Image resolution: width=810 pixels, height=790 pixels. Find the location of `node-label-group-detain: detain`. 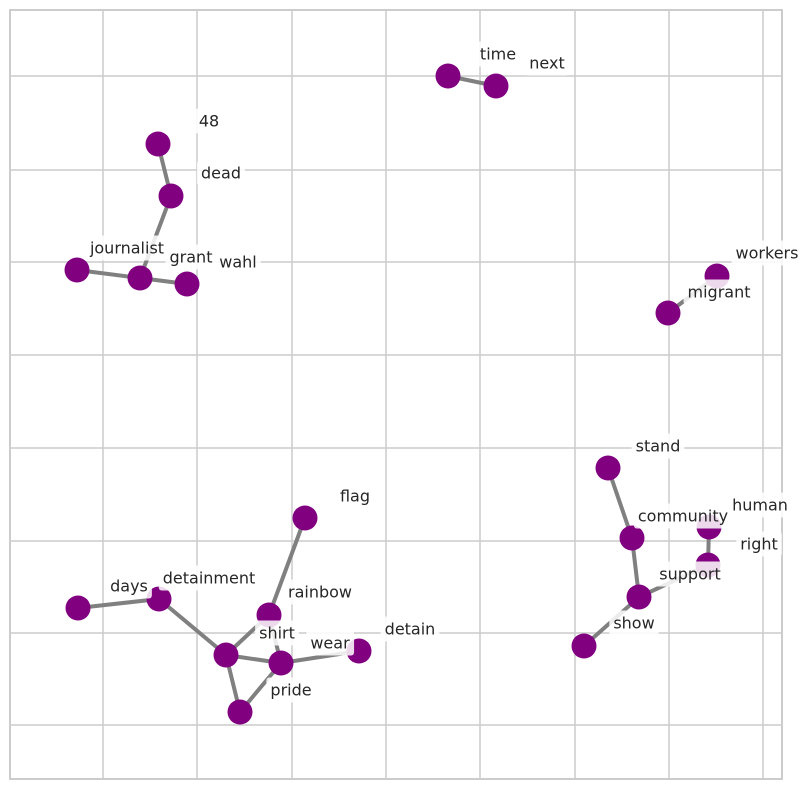

node-label-group-detain: detain is located at coordinates (410, 629).